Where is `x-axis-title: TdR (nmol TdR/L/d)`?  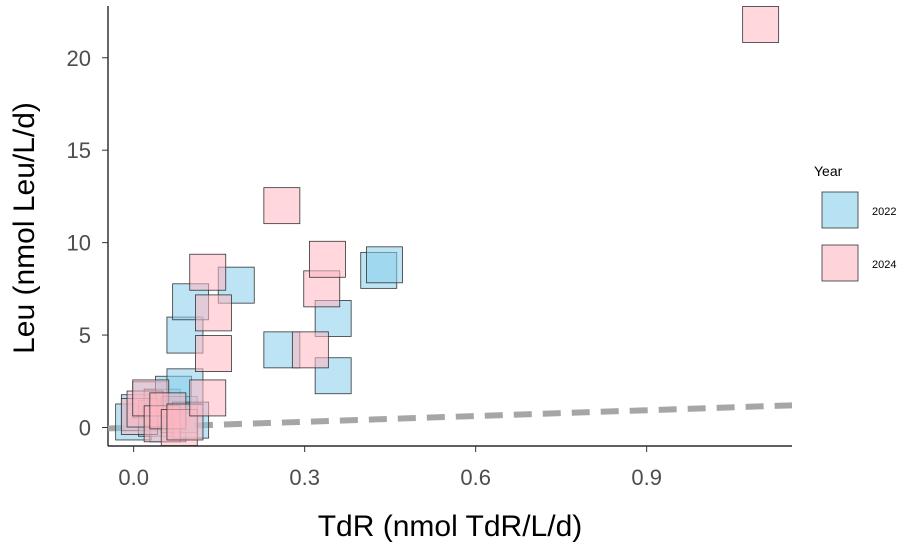
x-axis-title: TdR (nmol TdR/L/d) is located at coordinates (450, 526).